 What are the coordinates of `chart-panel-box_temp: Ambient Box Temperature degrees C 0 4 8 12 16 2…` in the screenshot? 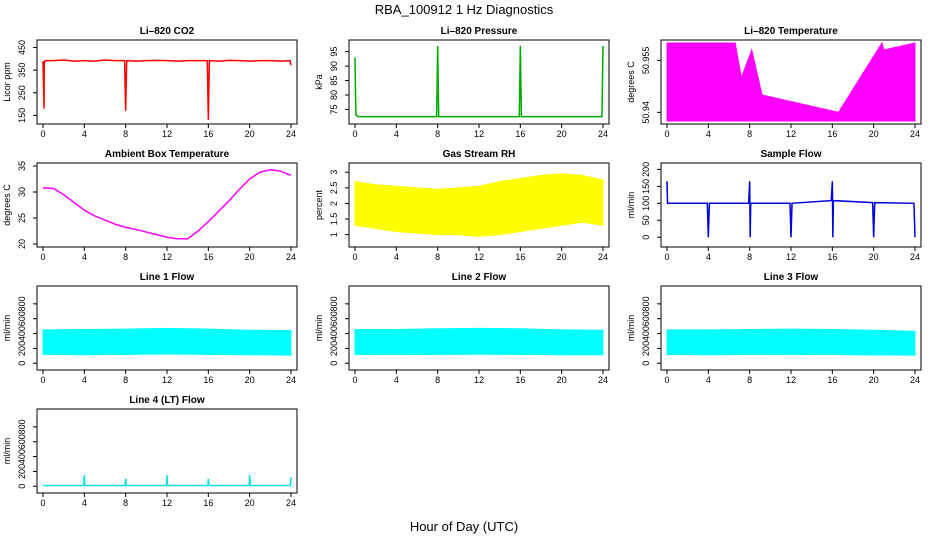 It's located at (150, 205).